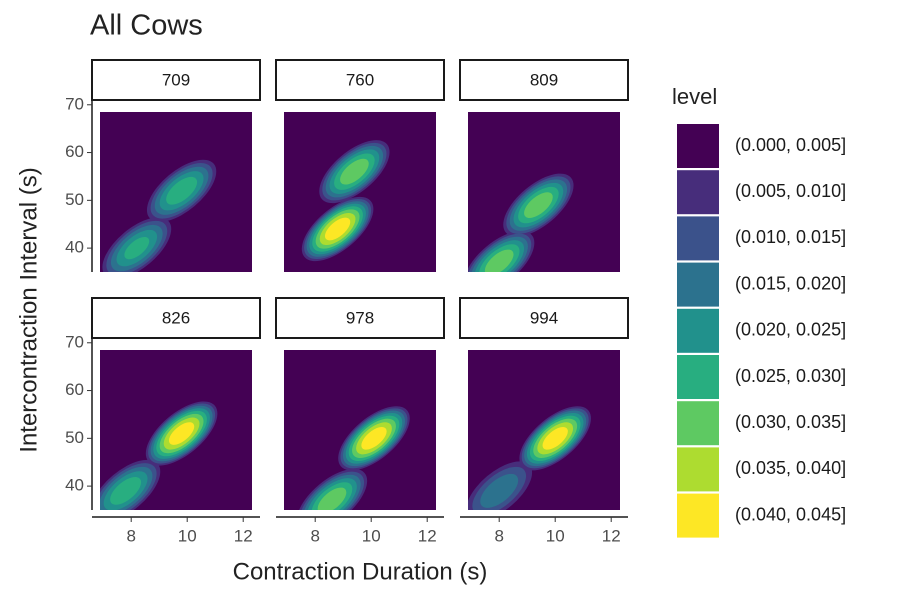  I want to click on facet-label: 760, so click(360, 79).